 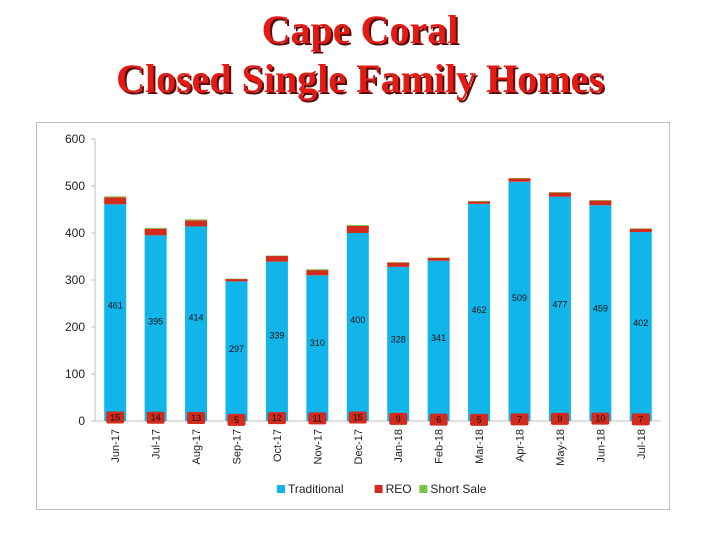 What do you see at coordinates (277, 418) in the screenshot?
I see `data-label-reo: 12` at bounding box center [277, 418].